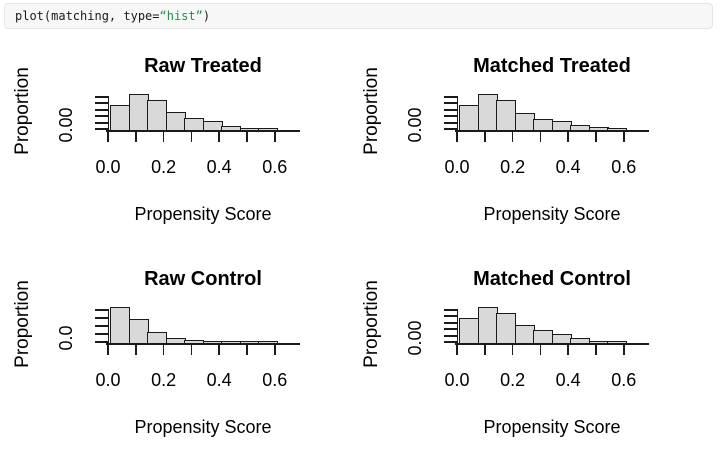 This screenshot has height=454, width=720. Describe the element at coordinates (66, 338) in the screenshot. I see `y-tick-label: 0.0` at that location.